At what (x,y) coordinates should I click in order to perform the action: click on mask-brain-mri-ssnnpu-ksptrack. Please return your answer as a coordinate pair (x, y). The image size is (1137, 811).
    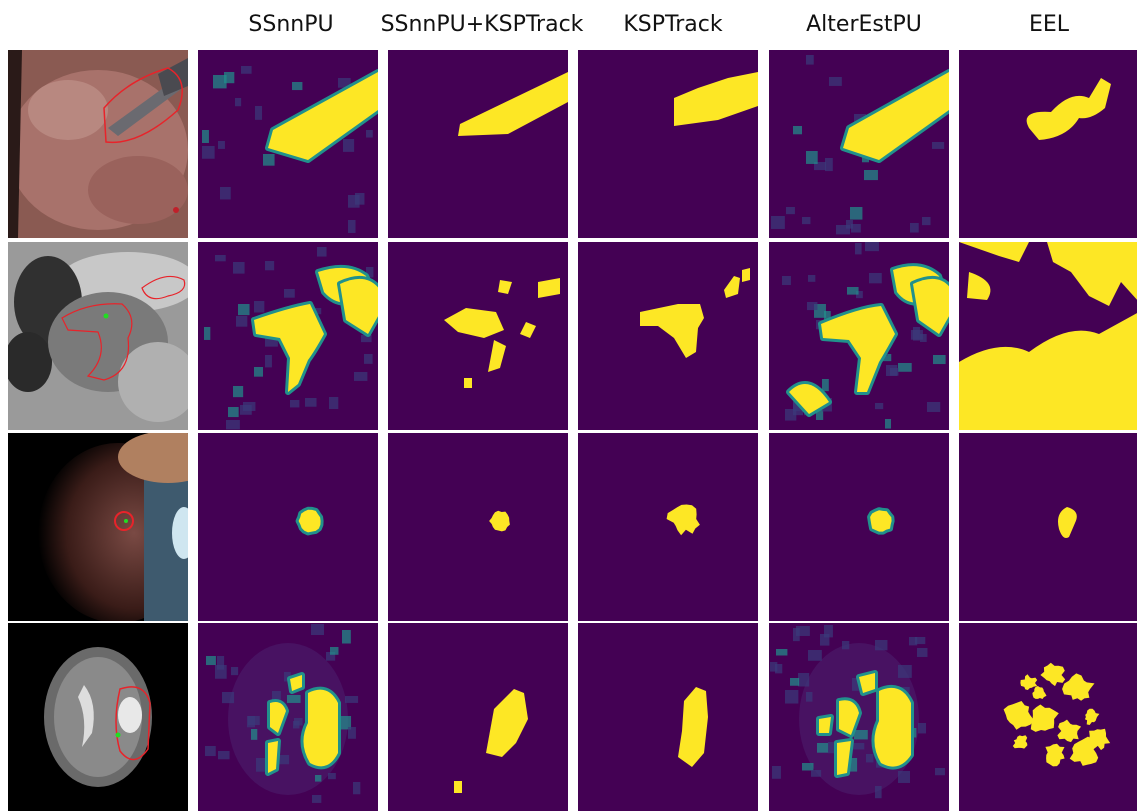
    Looking at the image, I should click on (478, 717).